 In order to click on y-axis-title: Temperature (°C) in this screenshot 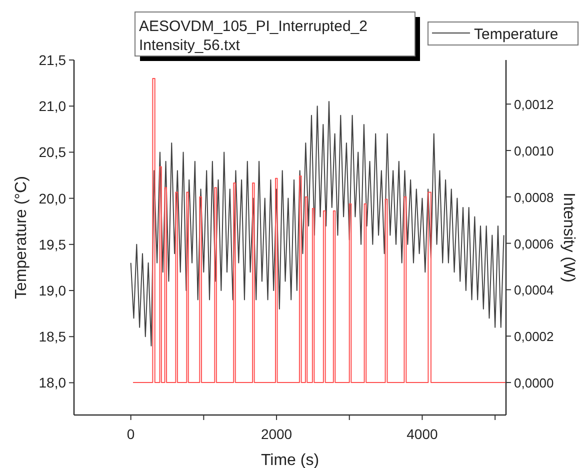, I will do `click(21, 237)`.